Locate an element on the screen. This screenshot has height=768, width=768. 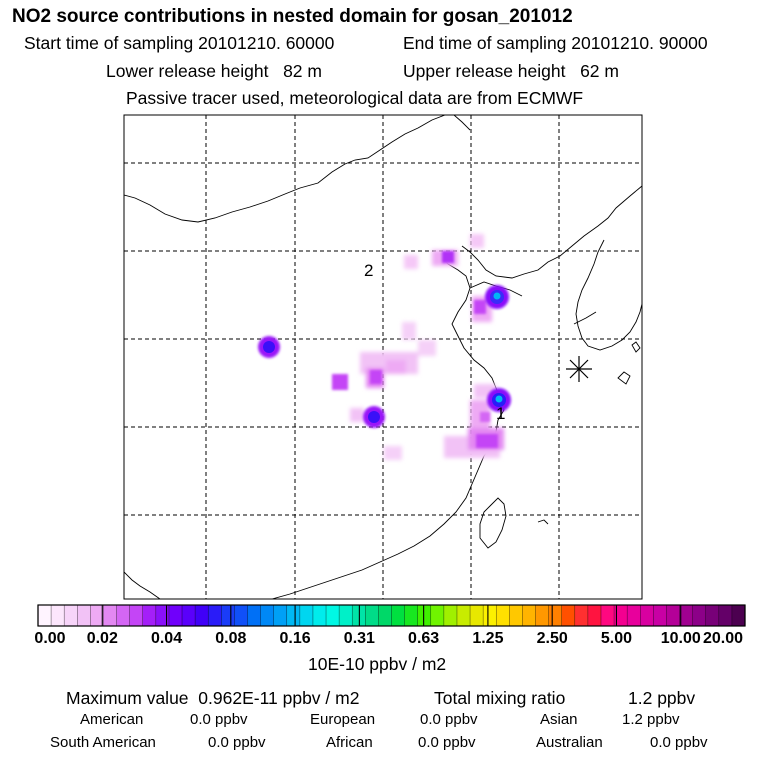
total-mixing-ratio-label: Total mixing ratio is located at coordinates (500, 698).